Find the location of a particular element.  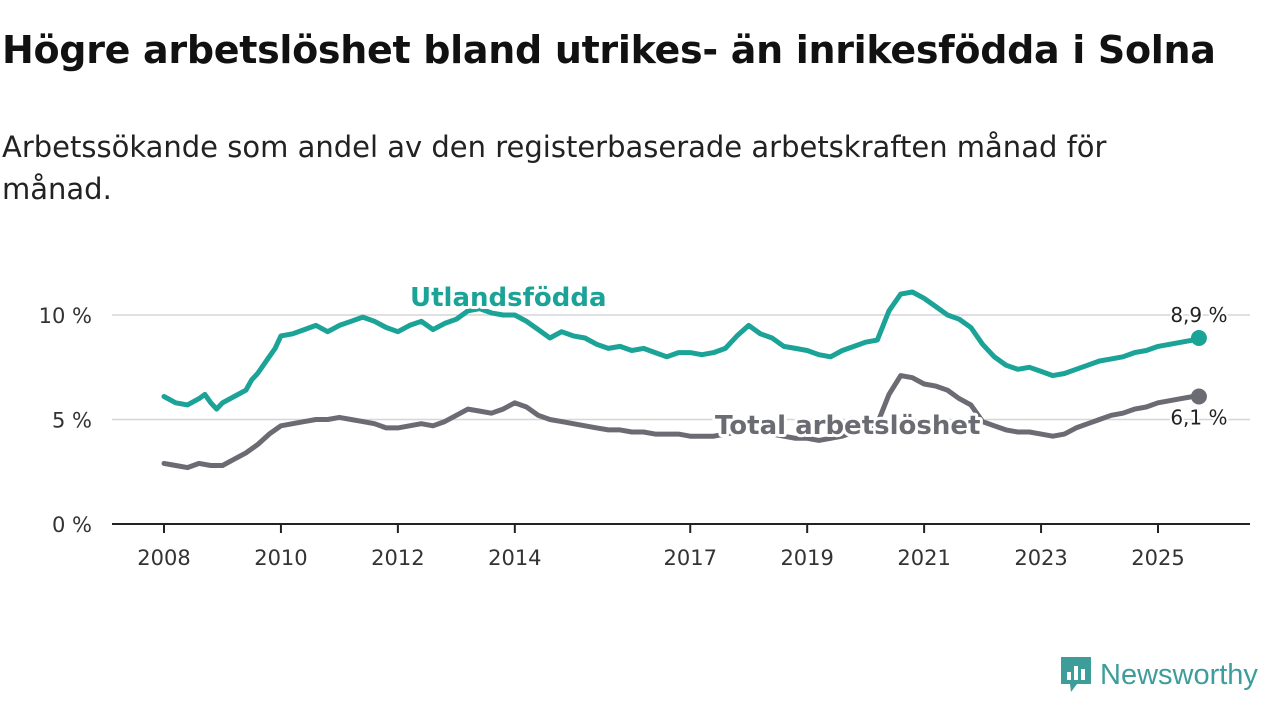

newsworthy-logo-icon is located at coordinates (1076, 674).